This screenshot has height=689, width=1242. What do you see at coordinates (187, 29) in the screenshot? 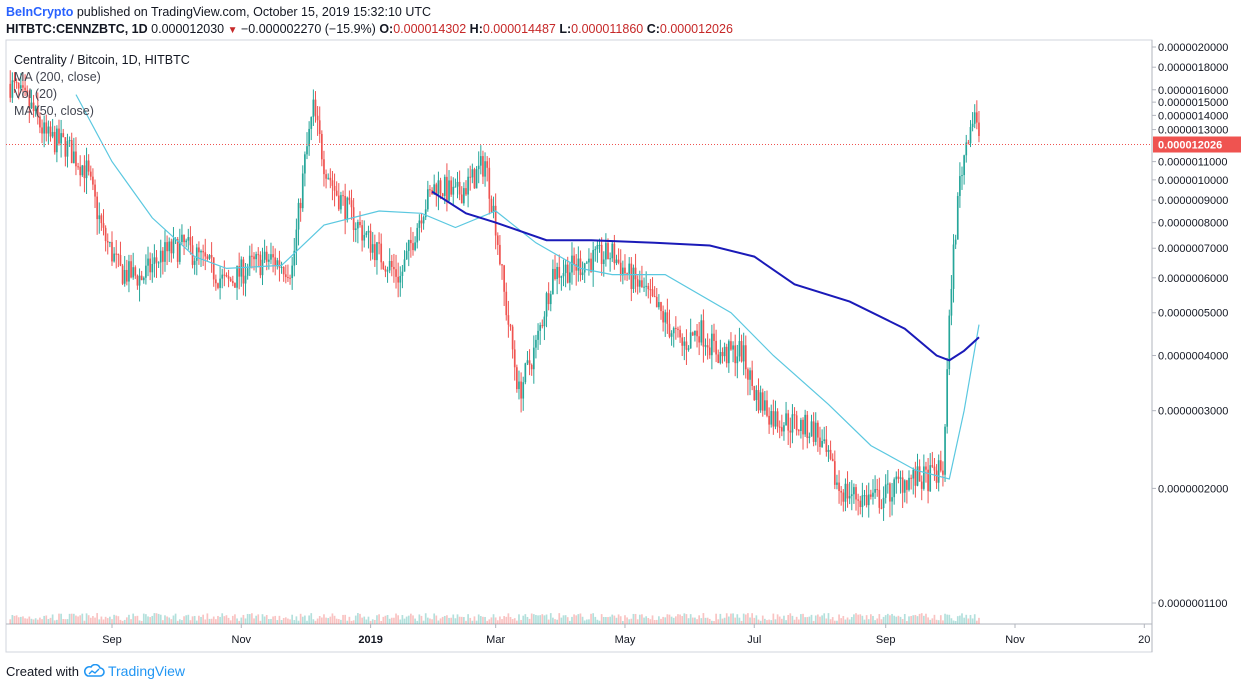
I see `last-price: 0.000012030` at bounding box center [187, 29].